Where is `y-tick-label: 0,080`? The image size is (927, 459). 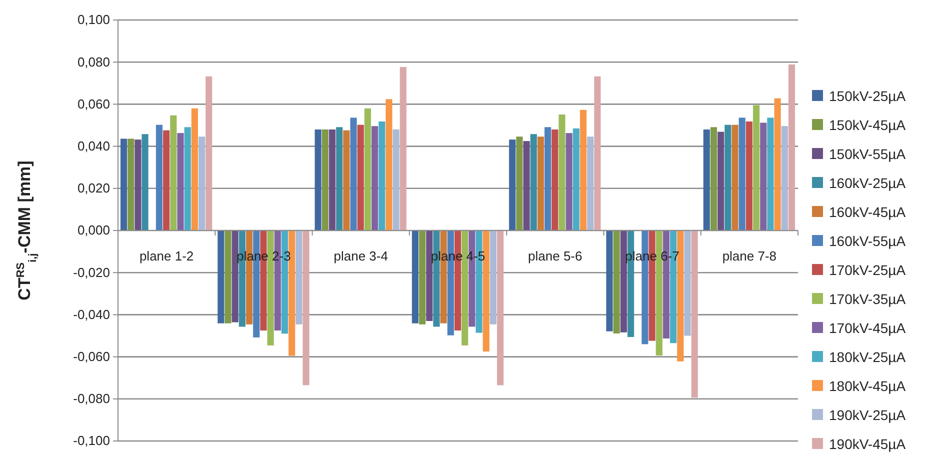
y-tick-label: 0,080 is located at coordinates (93, 62).